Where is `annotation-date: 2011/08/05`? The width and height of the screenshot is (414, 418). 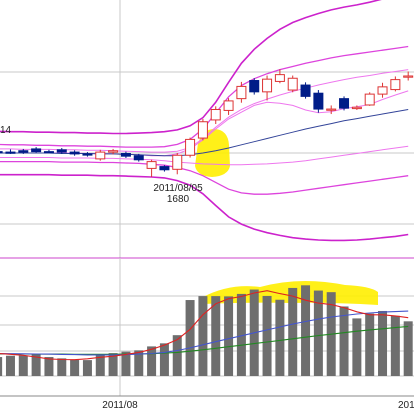 annotation-date: 2011/08/05 is located at coordinates (178, 188).